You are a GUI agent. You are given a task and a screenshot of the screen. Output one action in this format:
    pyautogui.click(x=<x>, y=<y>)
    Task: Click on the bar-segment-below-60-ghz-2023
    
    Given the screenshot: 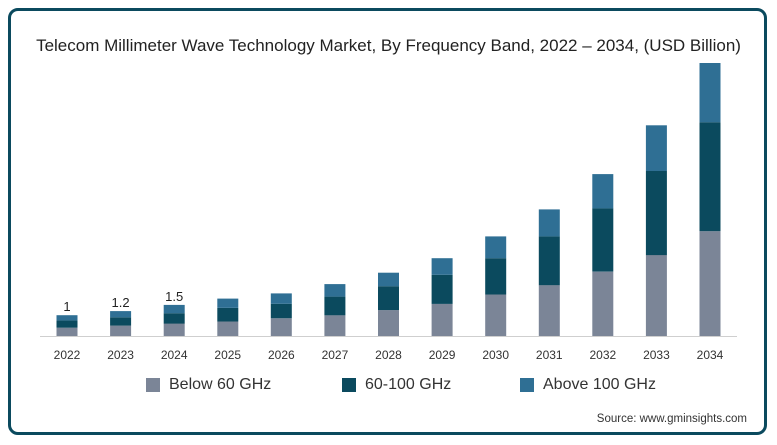 What is the action you would take?
    pyautogui.click(x=121, y=330)
    